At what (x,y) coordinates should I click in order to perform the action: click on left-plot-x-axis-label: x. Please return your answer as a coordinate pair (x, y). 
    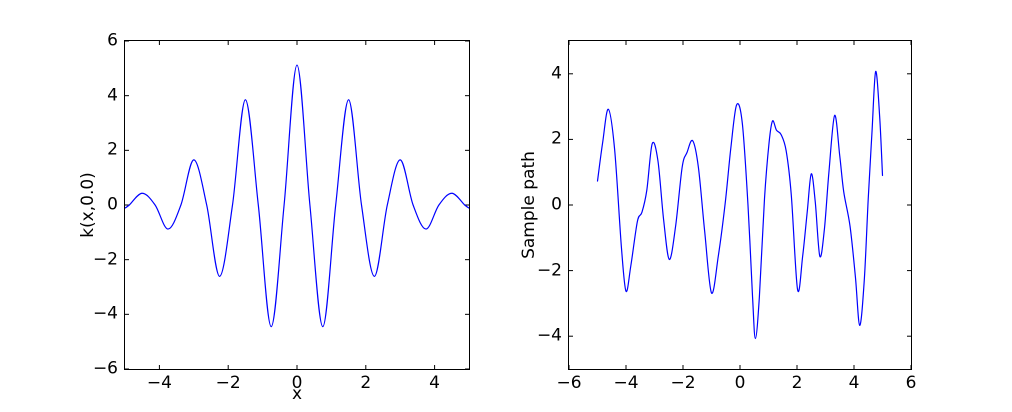
    Looking at the image, I should click on (297, 394).